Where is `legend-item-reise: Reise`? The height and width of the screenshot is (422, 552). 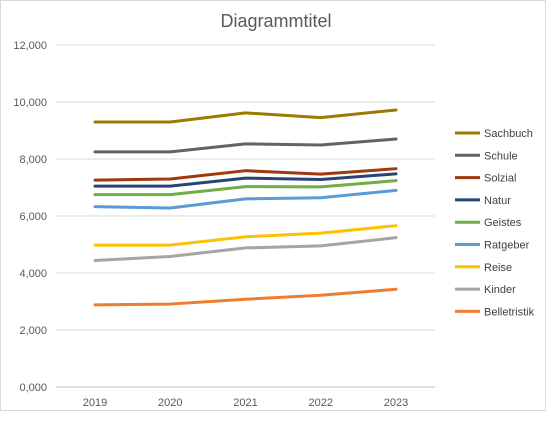 legend-item-reise: Reise is located at coordinates (483, 268).